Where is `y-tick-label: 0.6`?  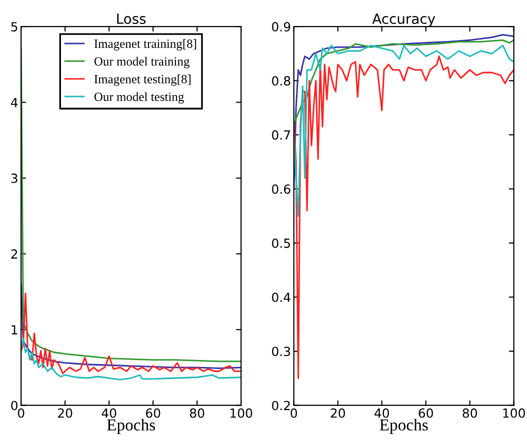
y-tick-label: 0.6 is located at coordinates (281, 189).